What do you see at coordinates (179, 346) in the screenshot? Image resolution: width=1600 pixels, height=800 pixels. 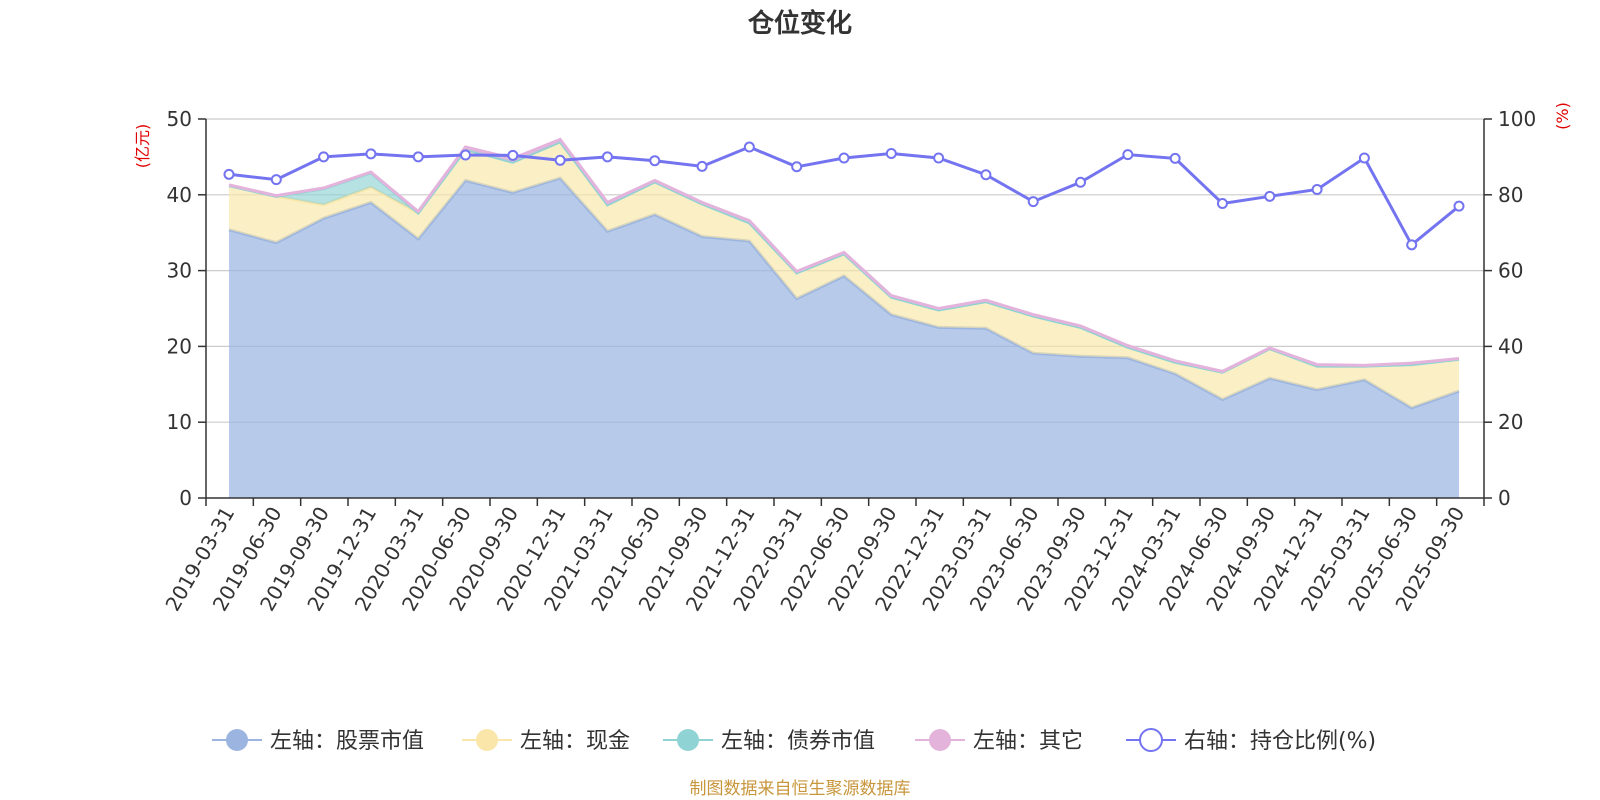 I see `left-tick-label: 20` at bounding box center [179, 346].